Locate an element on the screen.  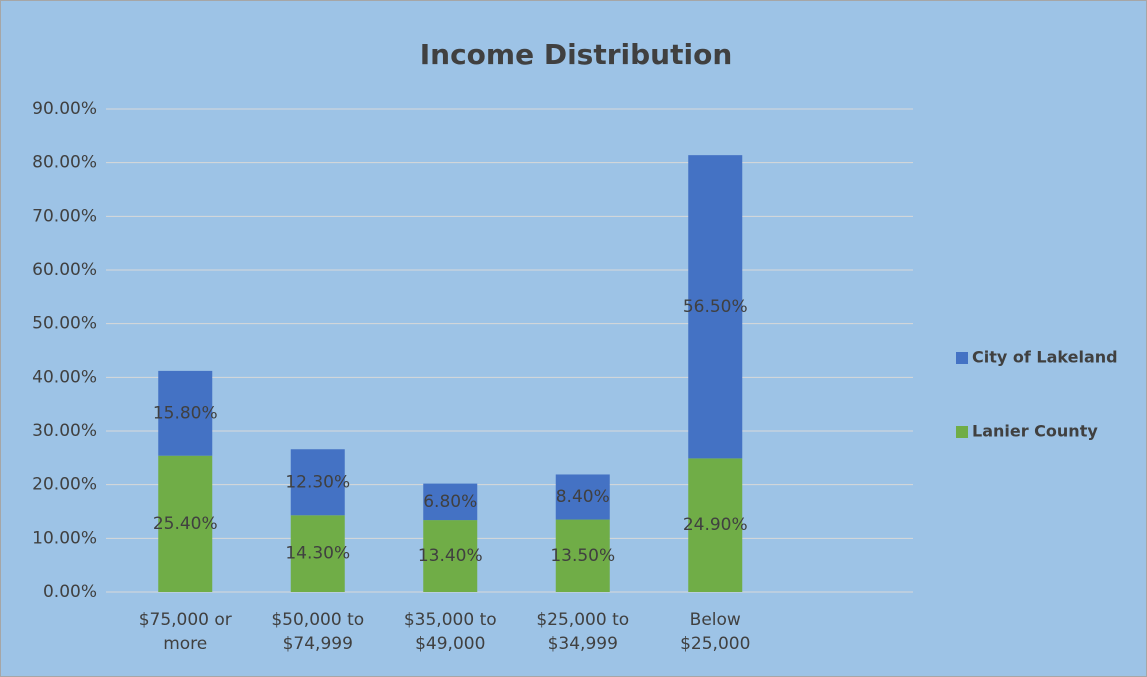
y-tick-label: 90.00% is located at coordinates (64, 109).